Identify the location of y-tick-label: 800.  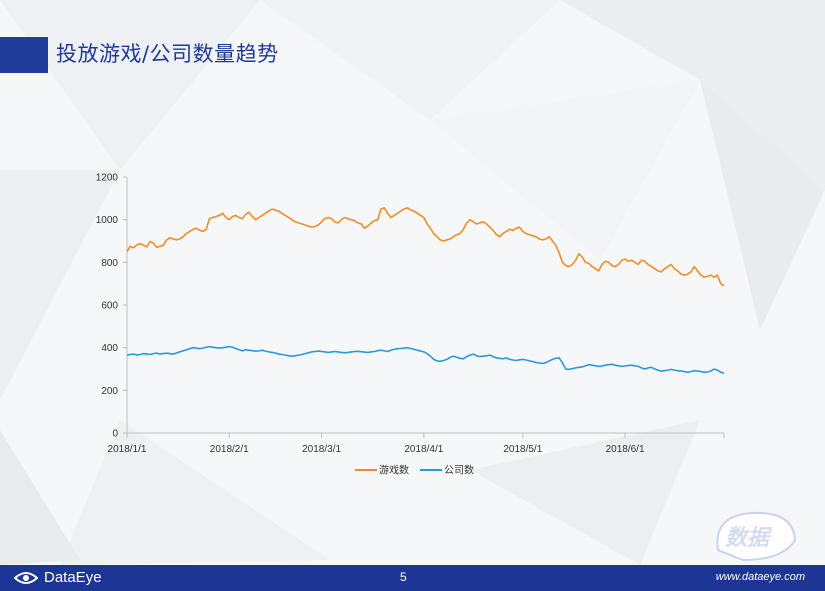
(109, 263).